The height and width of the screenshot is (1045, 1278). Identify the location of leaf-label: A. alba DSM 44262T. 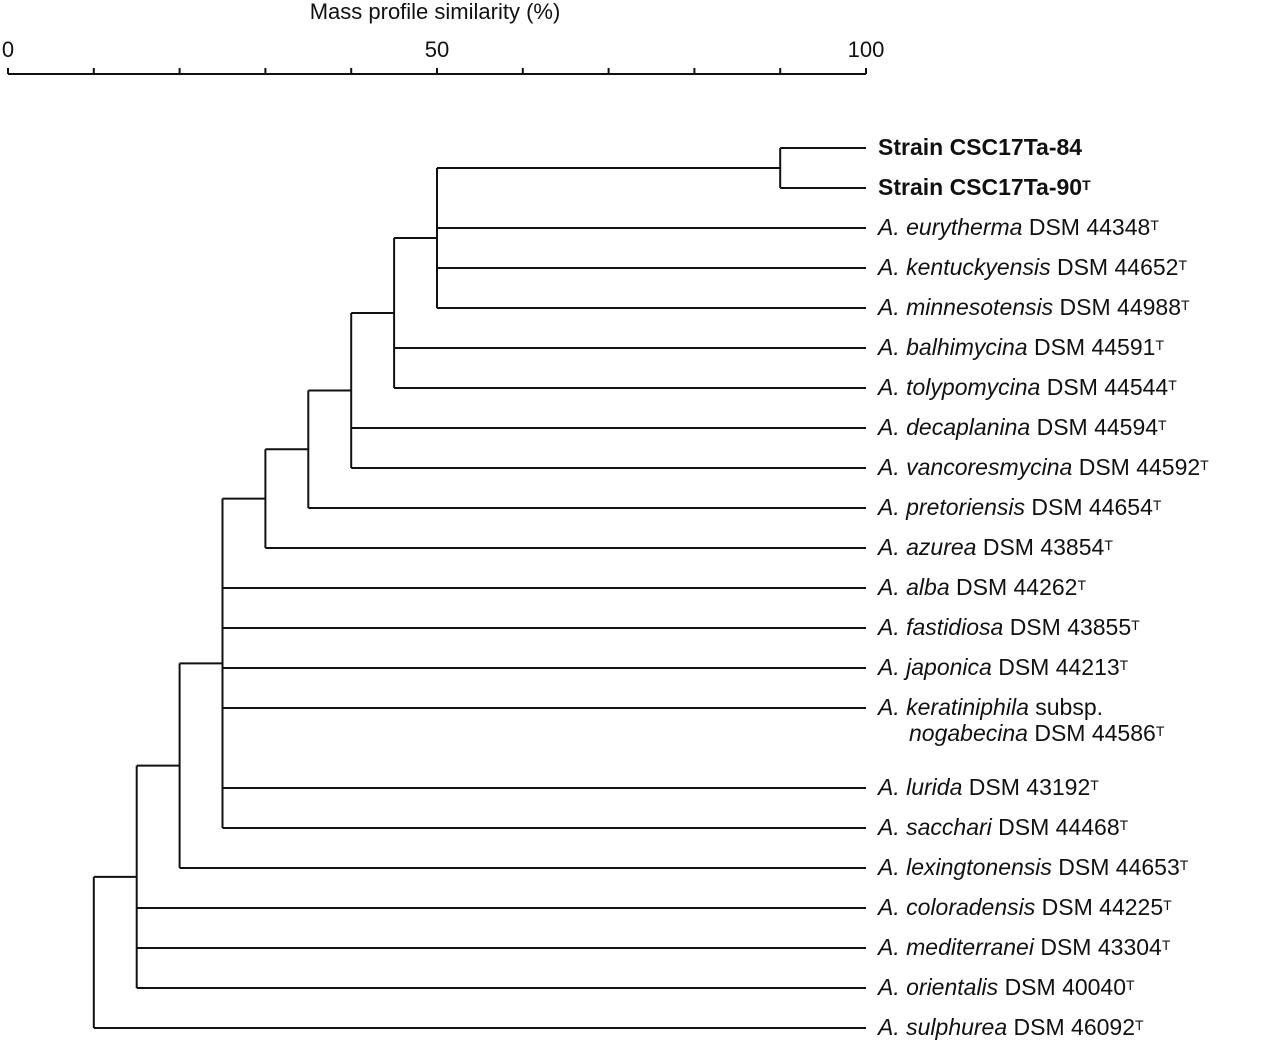
(982, 587).